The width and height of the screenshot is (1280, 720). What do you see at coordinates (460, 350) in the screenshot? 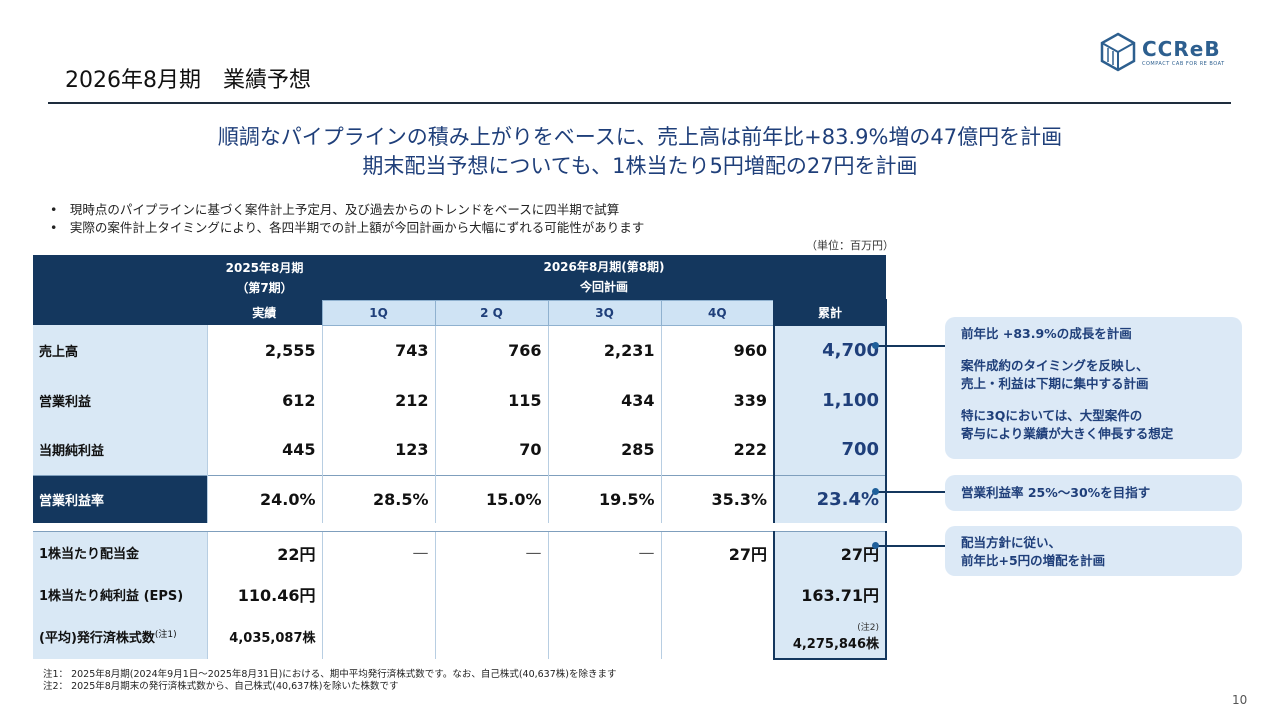
I see `table-row: 売上高 2,555 743 766 2,231 960 4,700` at bounding box center [460, 350].